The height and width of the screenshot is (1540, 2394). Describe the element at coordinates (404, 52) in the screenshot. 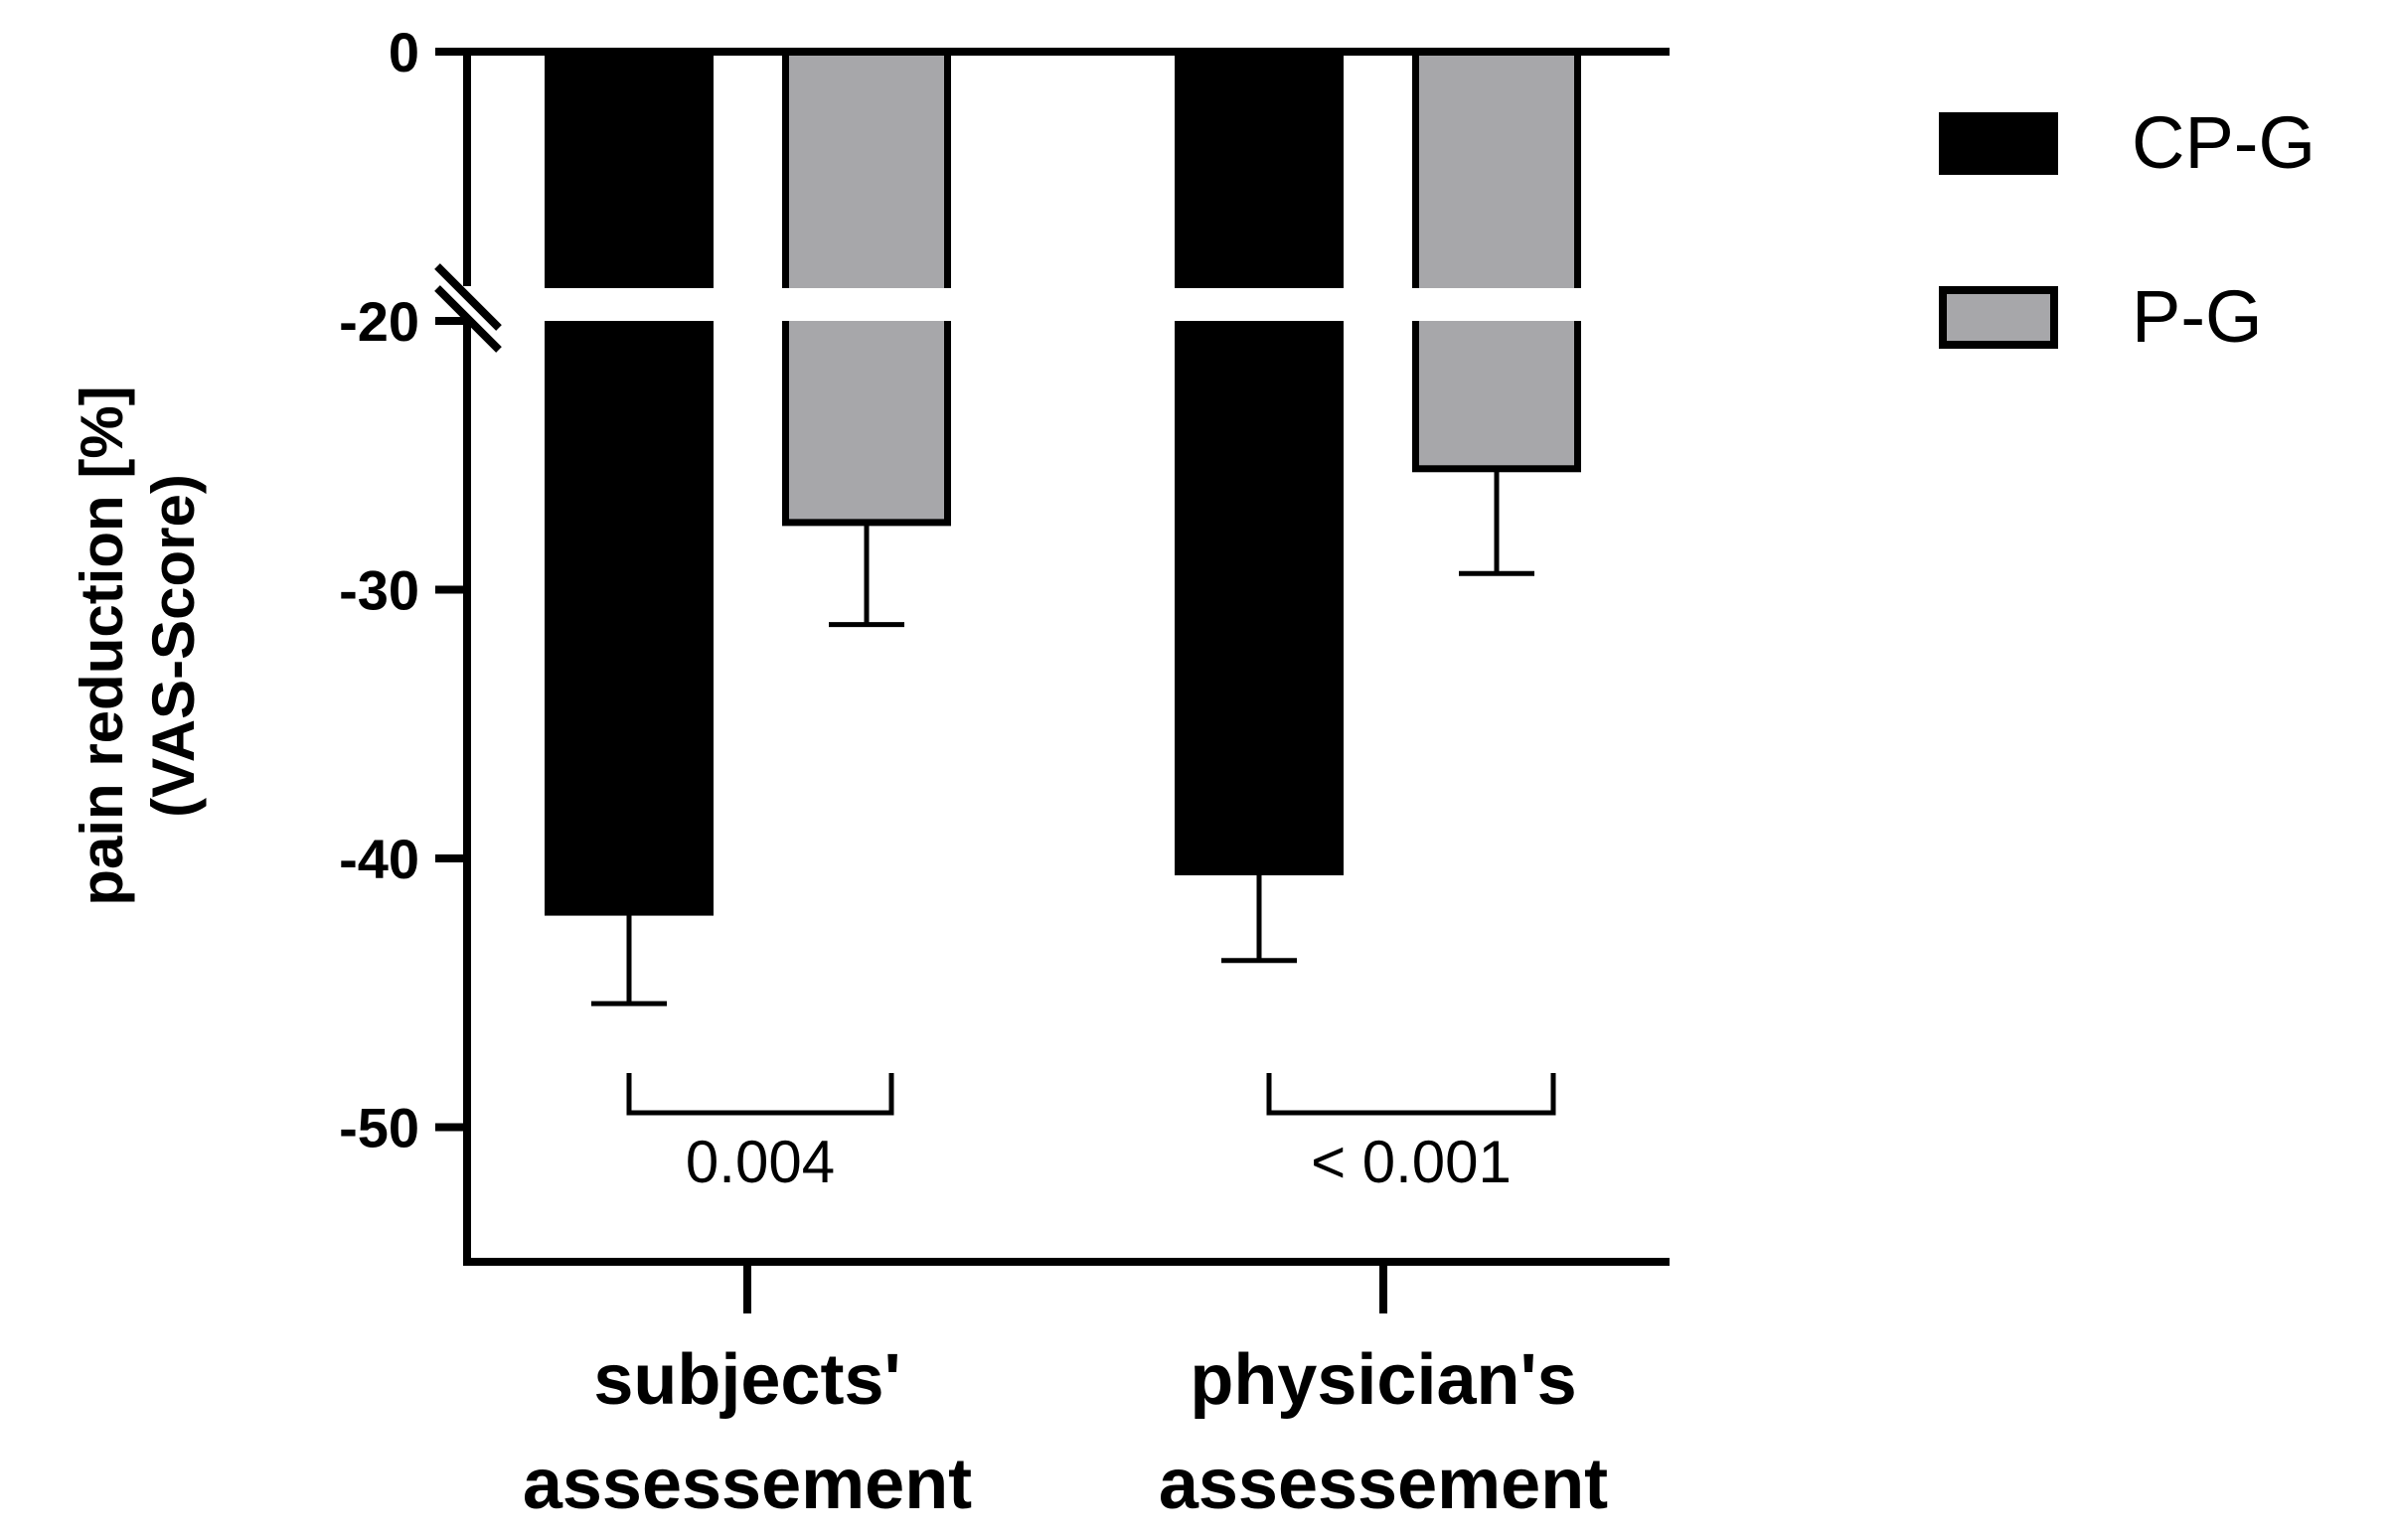

I see `y-tick-label: 0` at that location.